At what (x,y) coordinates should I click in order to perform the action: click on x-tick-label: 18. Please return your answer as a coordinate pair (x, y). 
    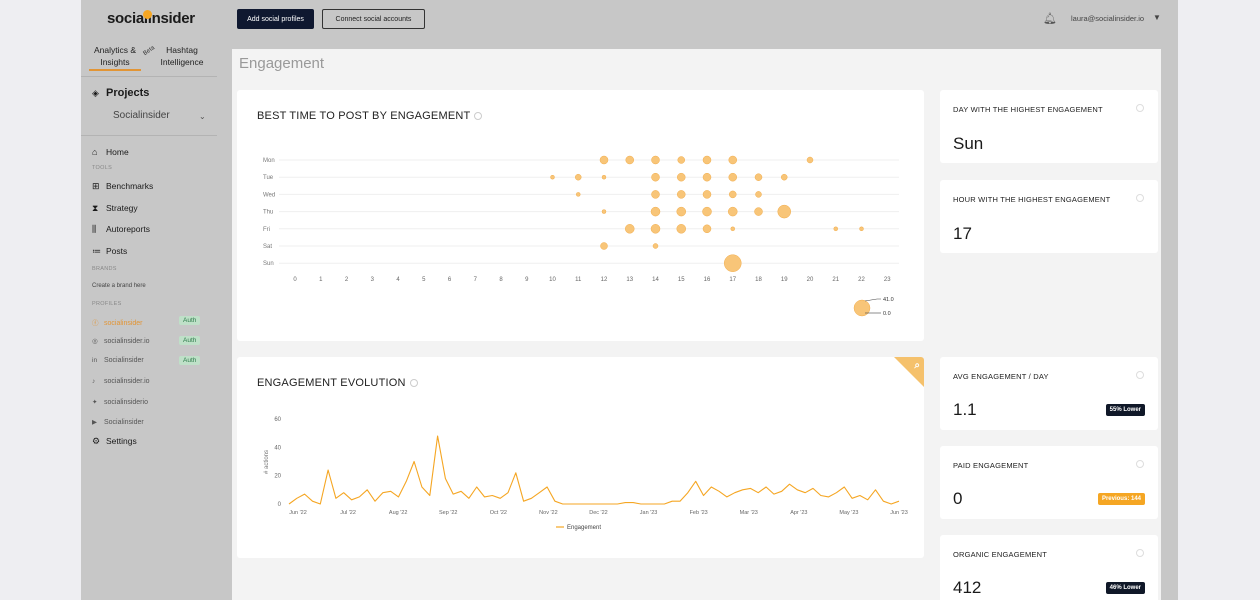
    Looking at the image, I should click on (758, 280).